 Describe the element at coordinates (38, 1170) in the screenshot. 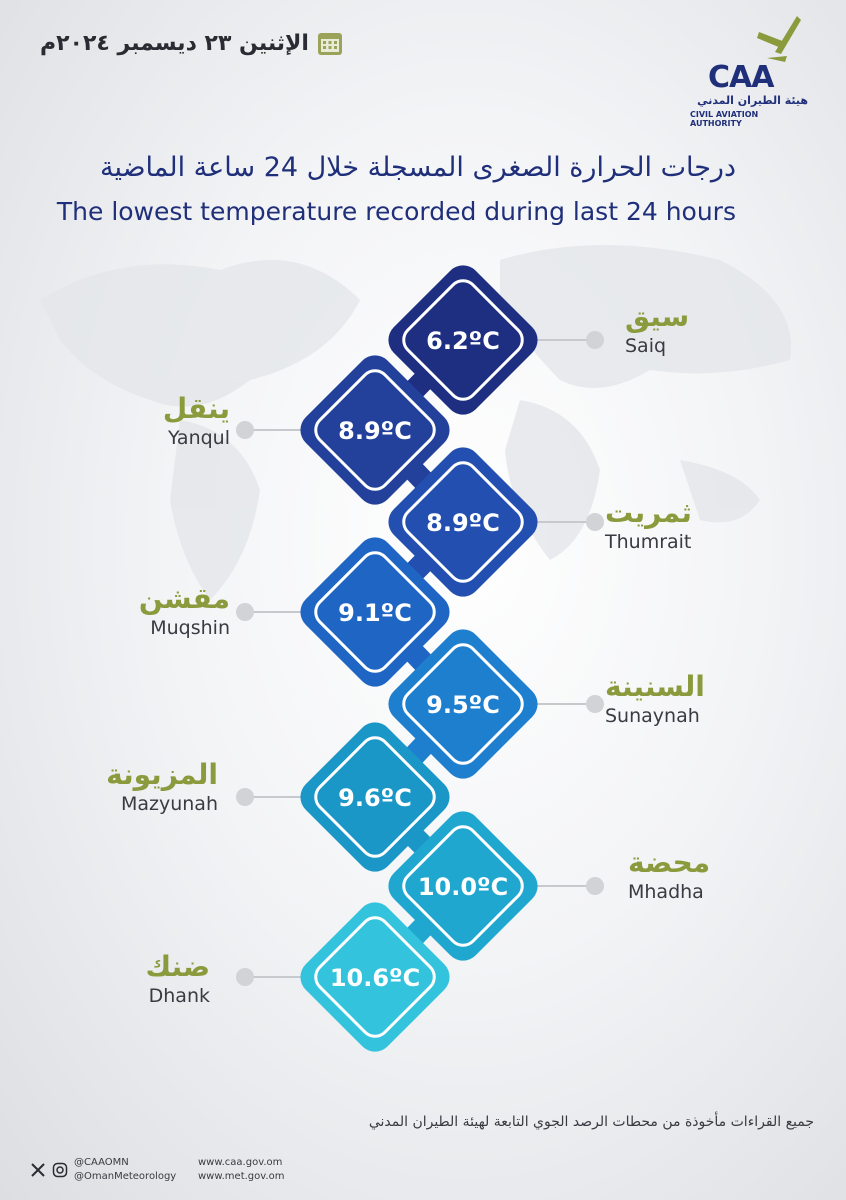

I see `x-icon` at that location.